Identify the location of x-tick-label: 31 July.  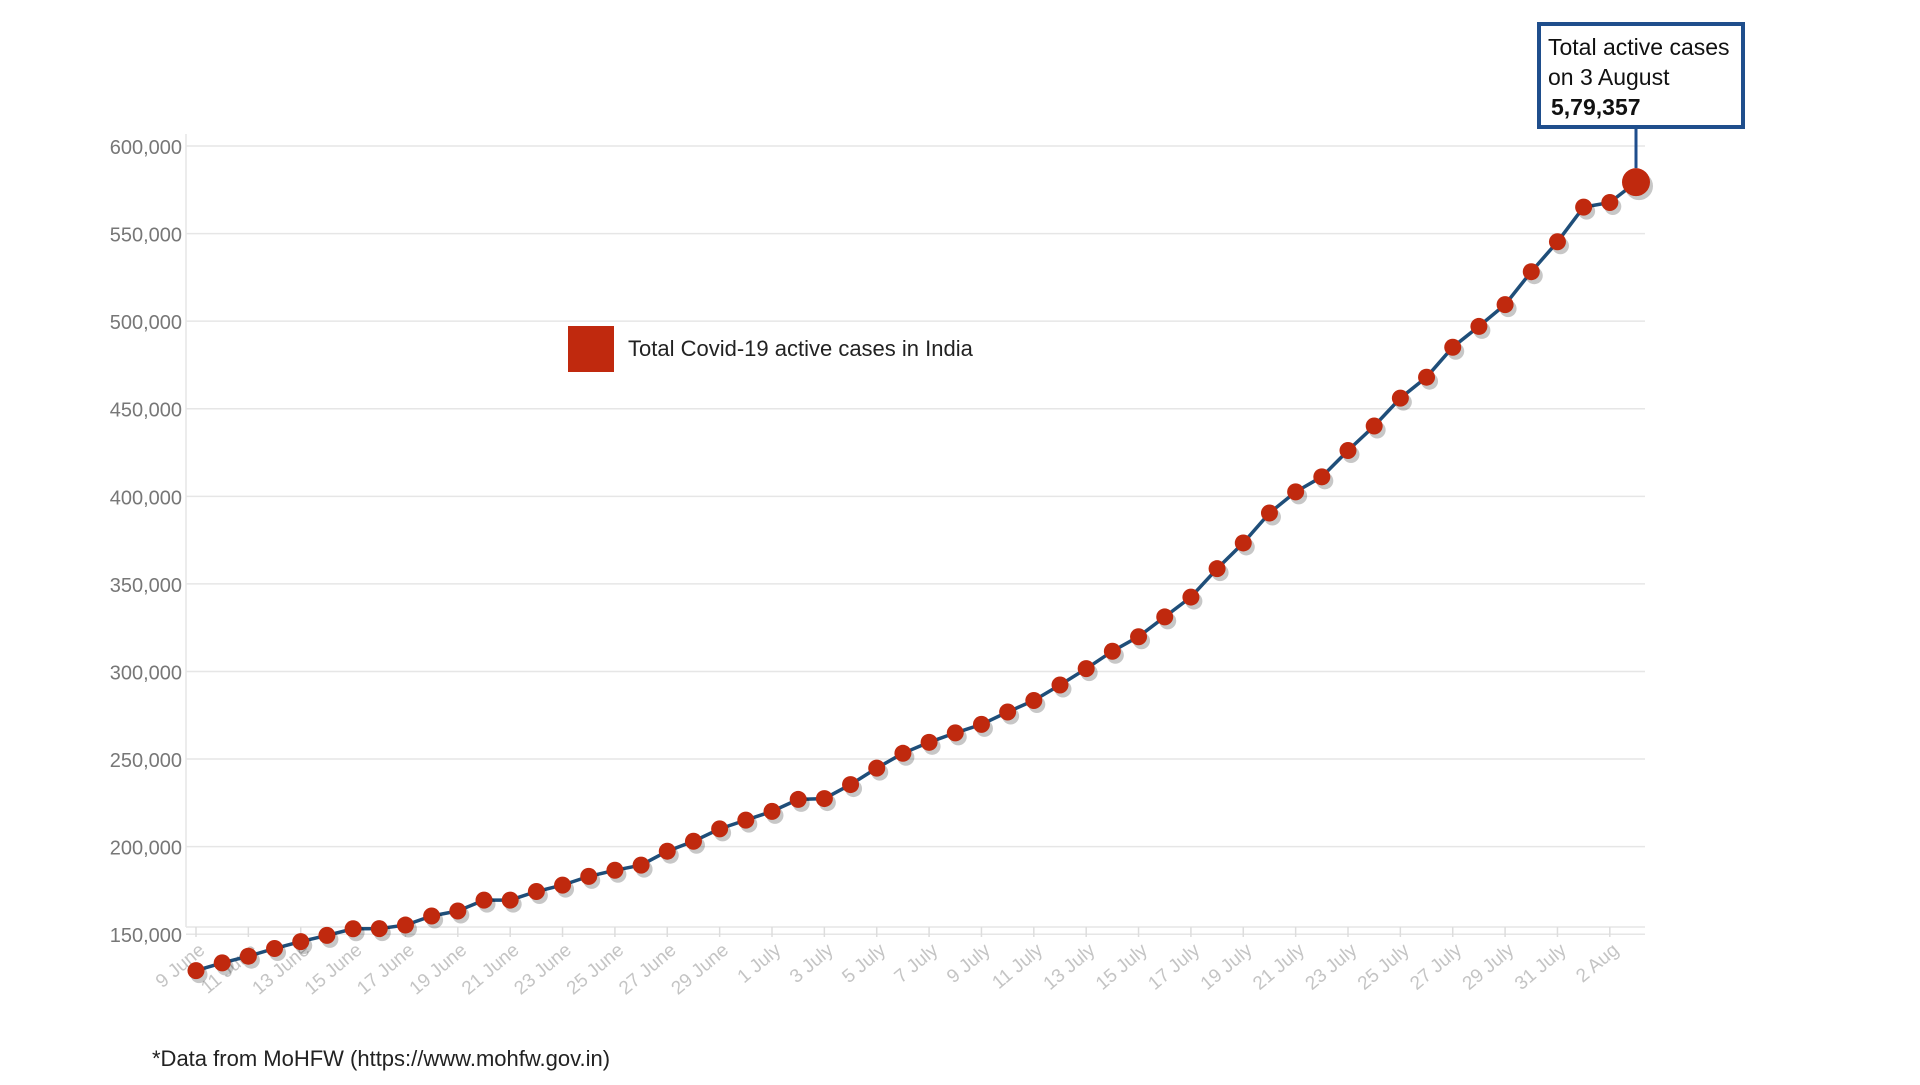
(1541, 966).